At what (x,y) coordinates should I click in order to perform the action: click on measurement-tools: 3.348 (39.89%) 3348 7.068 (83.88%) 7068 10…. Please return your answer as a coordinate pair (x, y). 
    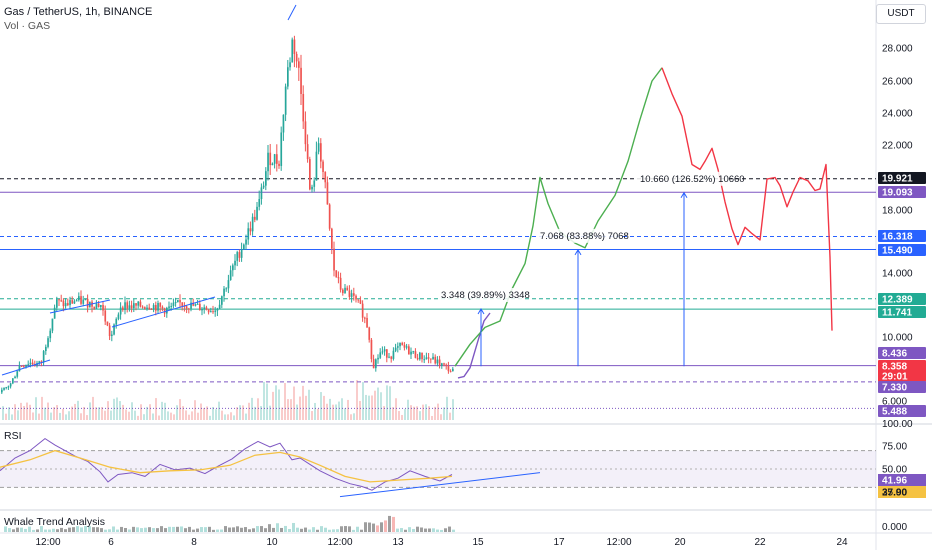
    Looking at the image, I should click on (591, 269).